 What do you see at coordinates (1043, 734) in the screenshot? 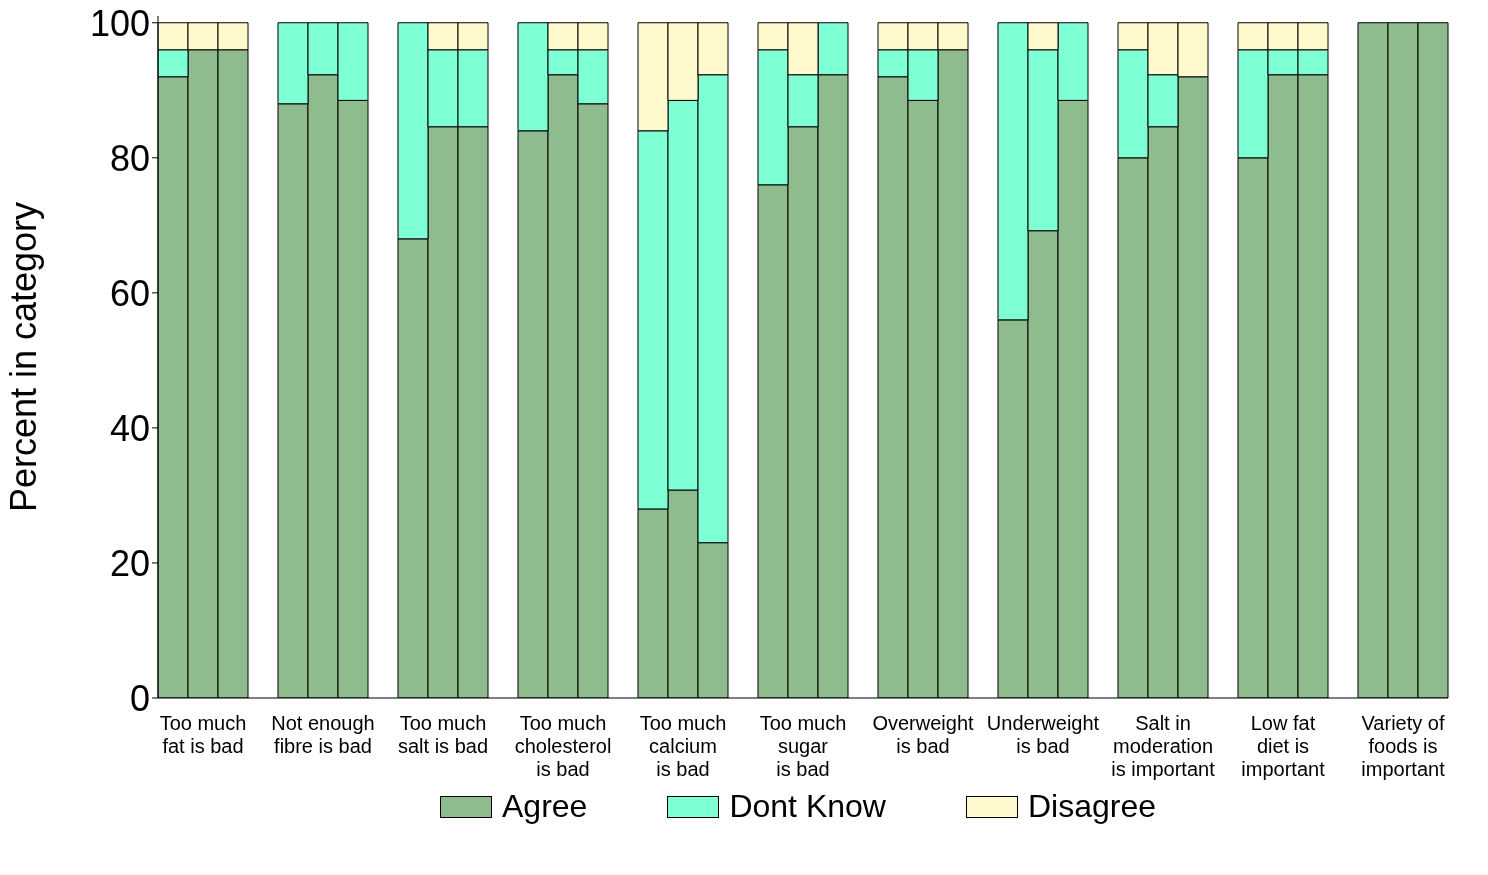
I see `x-tick-label: Underweight is bad` at bounding box center [1043, 734].